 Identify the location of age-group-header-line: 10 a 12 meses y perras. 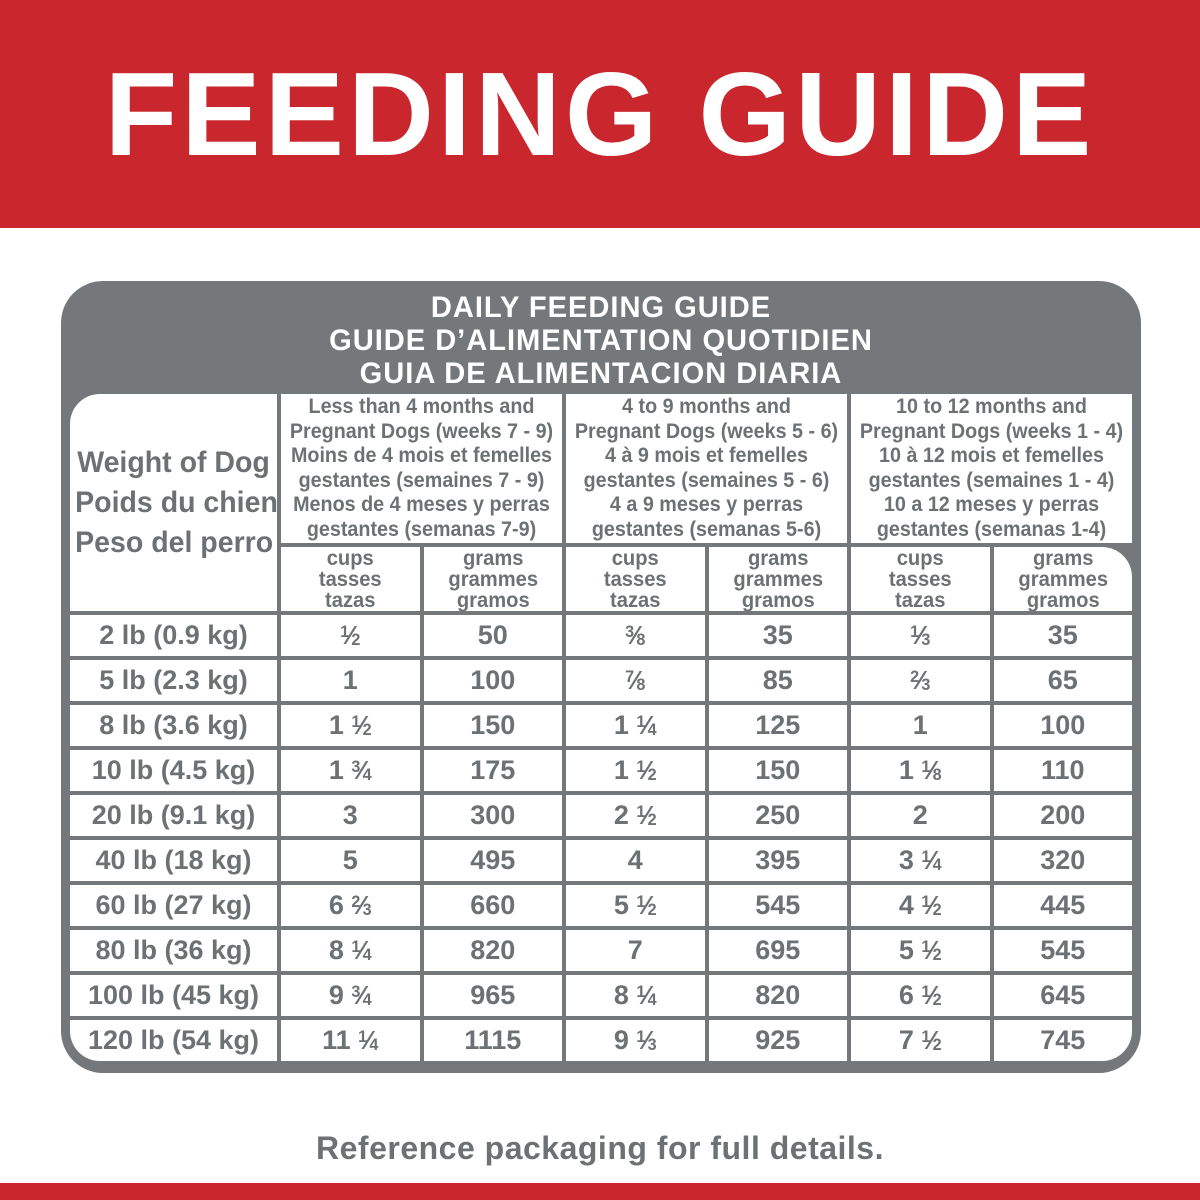
(991, 504).